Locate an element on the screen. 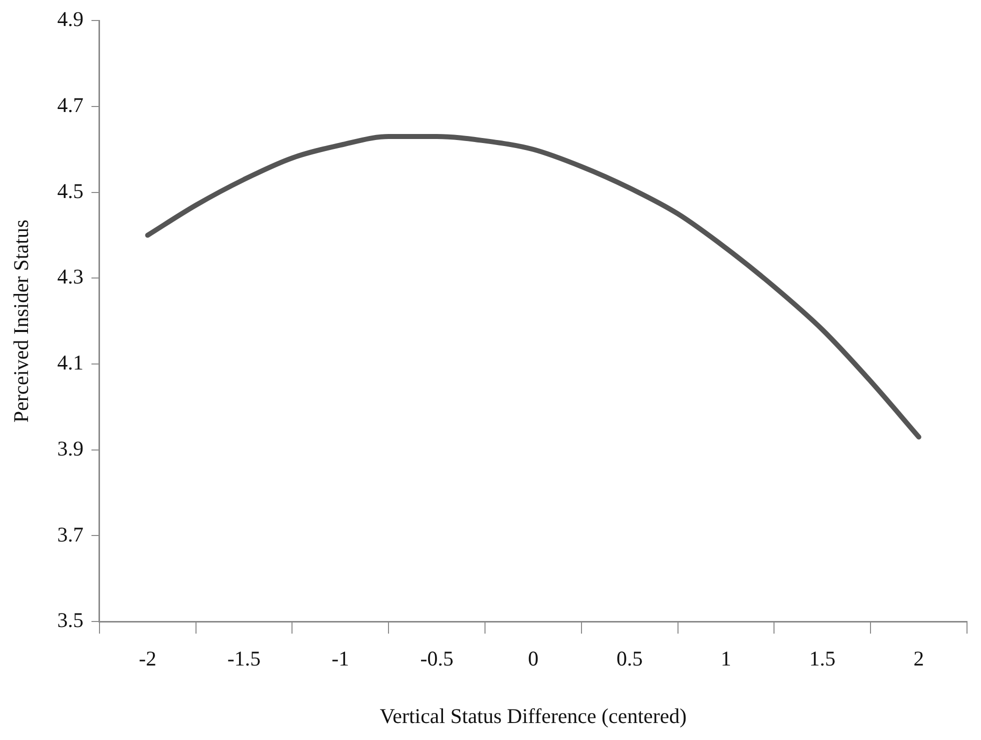 This screenshot has width=981, height=740. x-tick-label: 2 is located at coordinates (919, 658).